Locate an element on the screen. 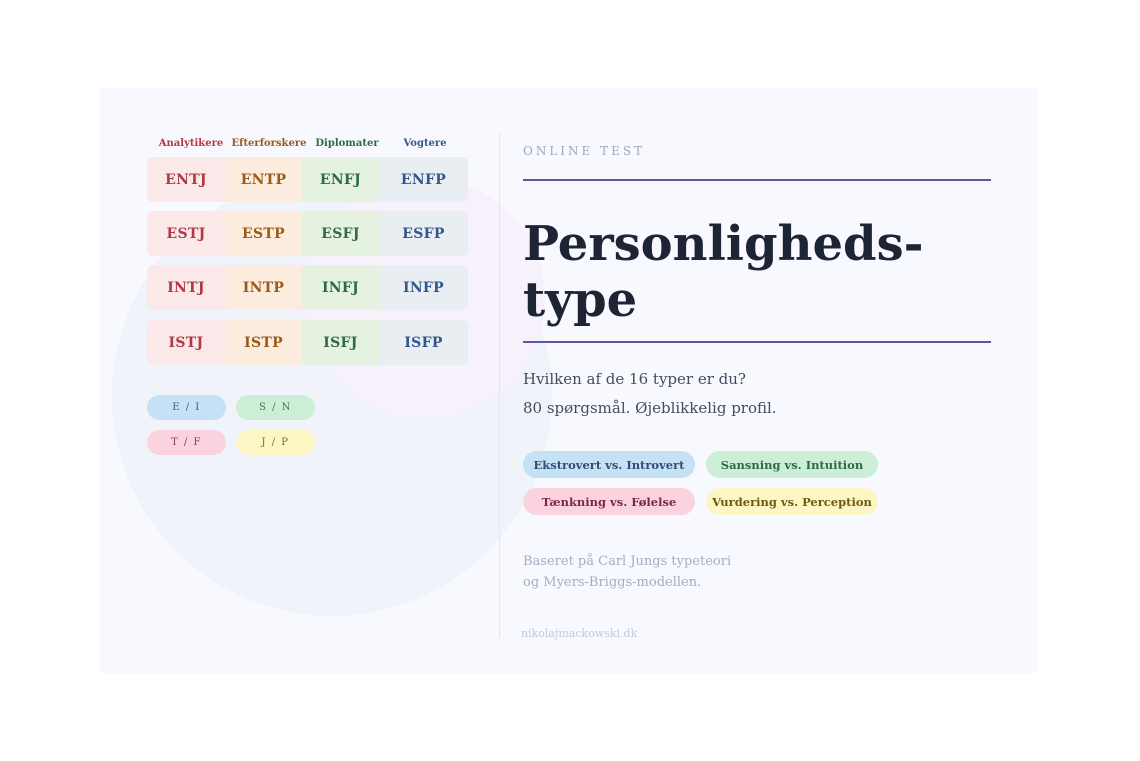 Image resolution: width=1140 pixels, height=761 pixels. type-cell-isfj: ISFJ is located at coordinates (340, 342).